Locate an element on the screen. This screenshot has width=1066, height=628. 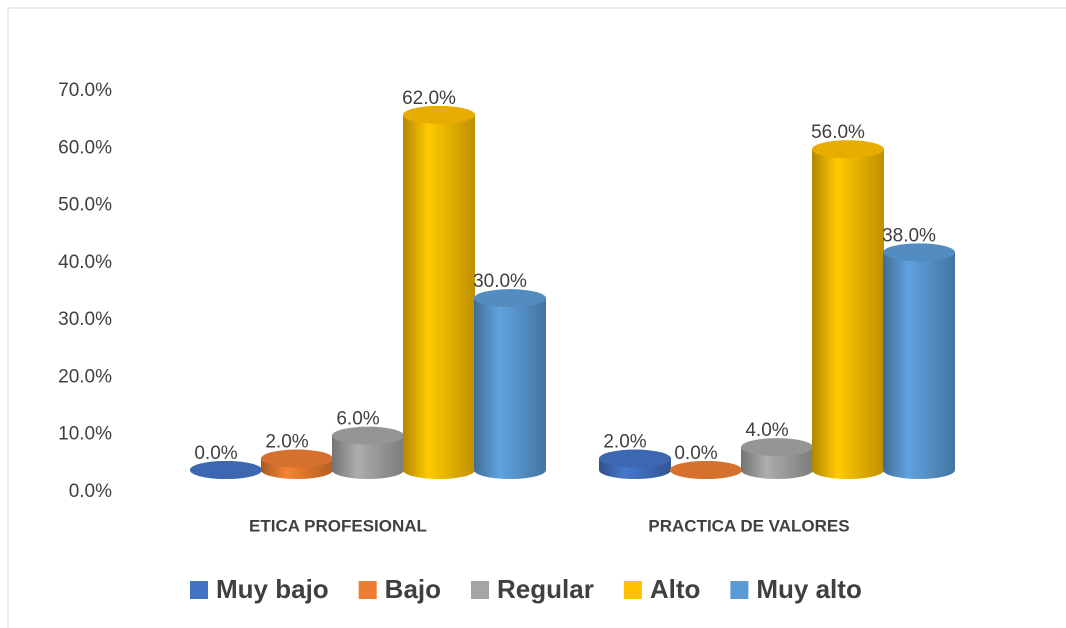
value-label: 4.0% is located at coordinates (766, 430).